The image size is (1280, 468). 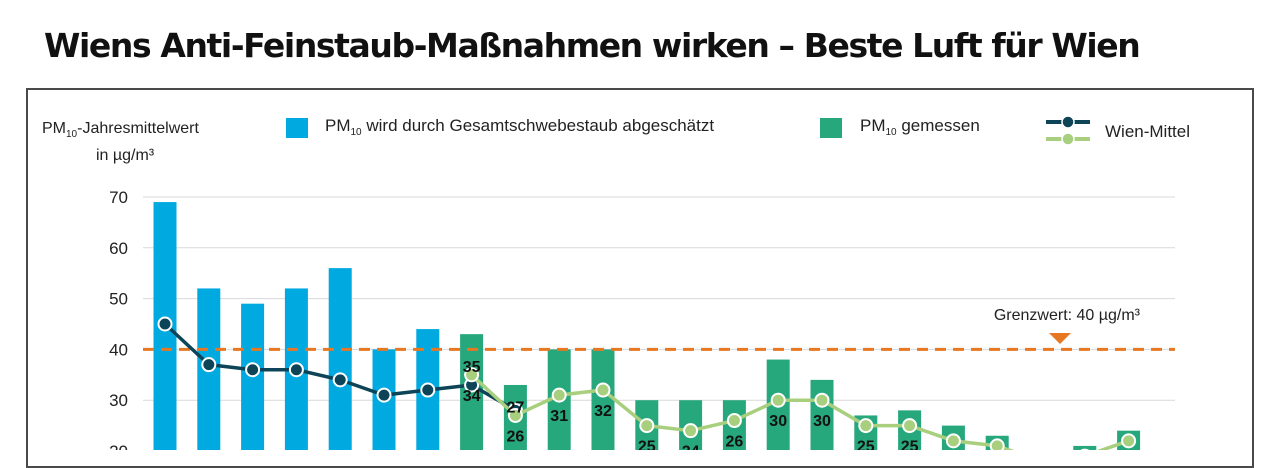 What do you see at coordinates (603, 411) in the screenshot?
I see `data-label: 32` at bounding box center [603, 411].